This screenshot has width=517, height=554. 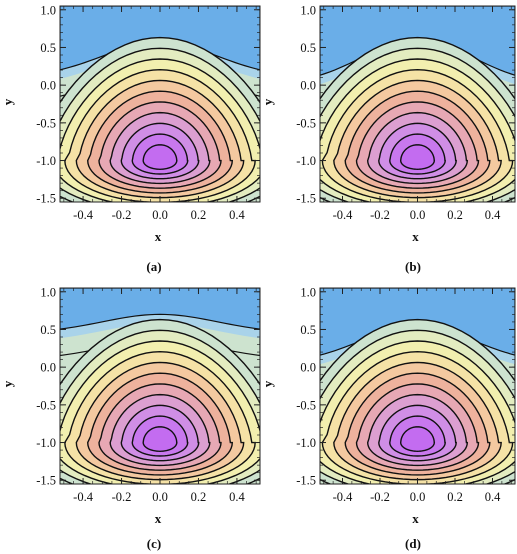 I want to click on panel-caption: (b), so click(x=413, y=266).